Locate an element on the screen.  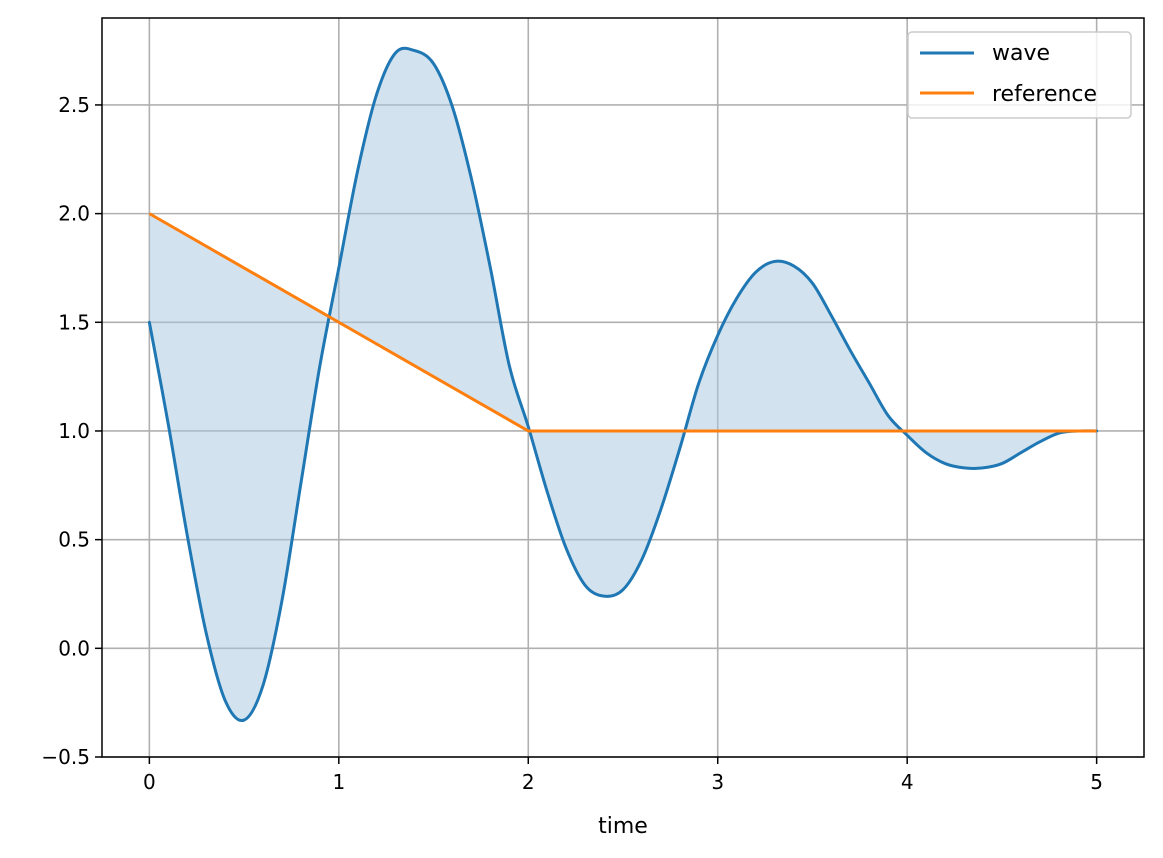
x-tick-label-1: 1 is located at coordinates (338, 782).